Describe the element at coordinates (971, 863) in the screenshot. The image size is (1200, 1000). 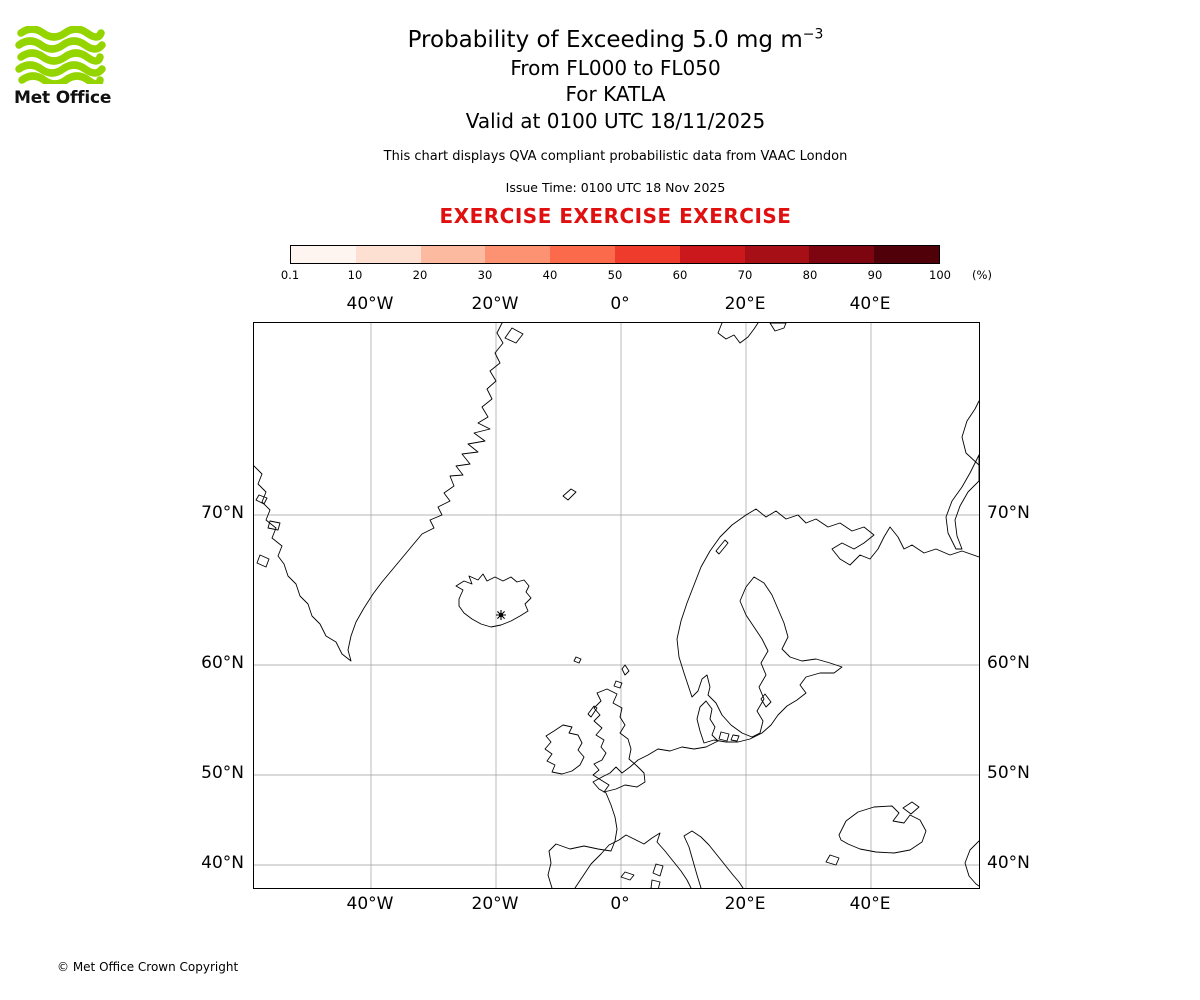
I see `coastline-caspian-edge` at that location.